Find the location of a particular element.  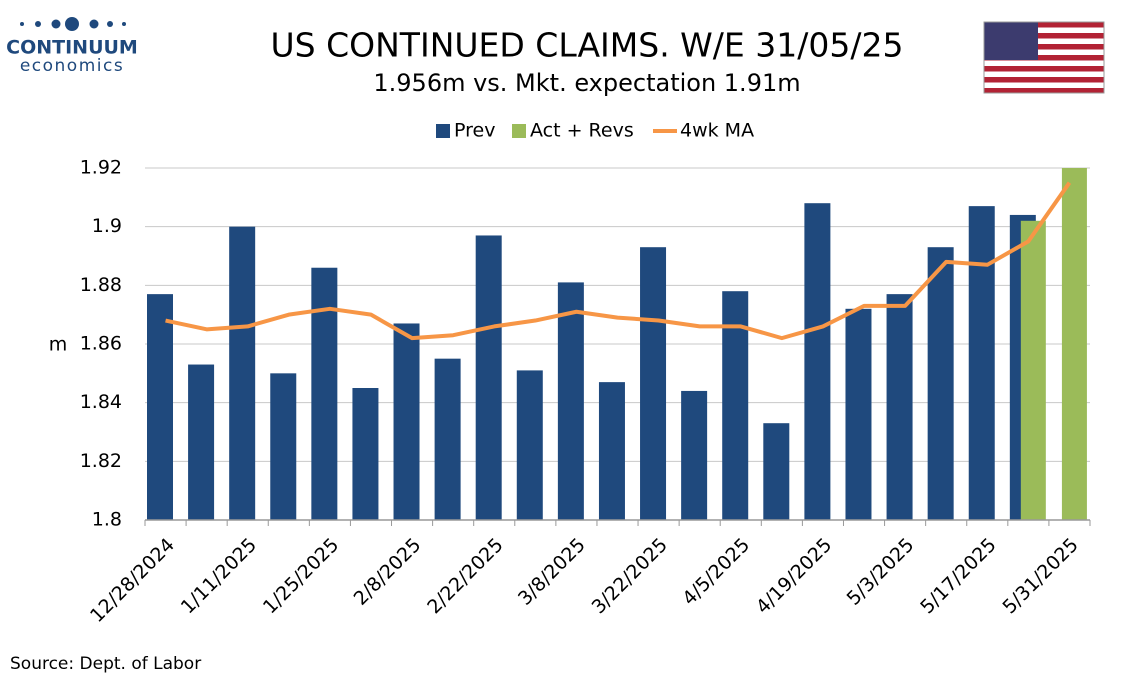

x-tick-label: 5/3/2025 is located at coordinates (881, 572).